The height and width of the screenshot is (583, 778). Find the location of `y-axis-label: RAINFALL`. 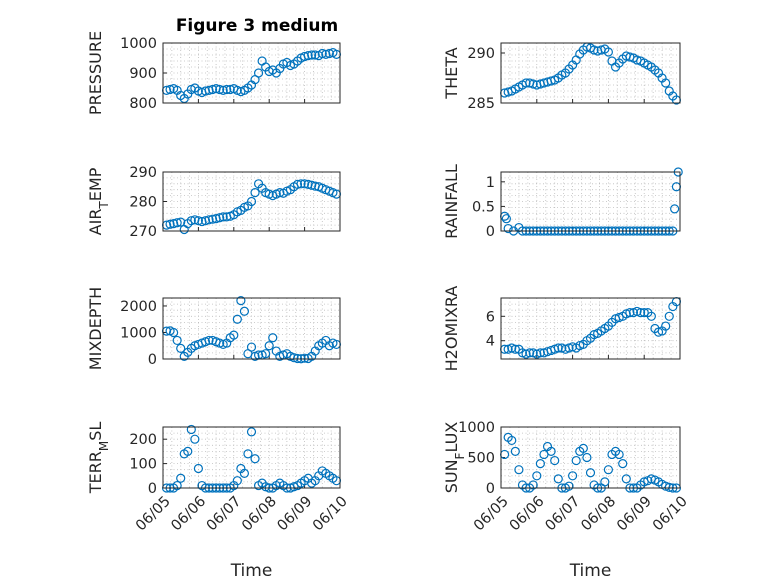

y-axis-label: RAINFALL is located at coordinates (451, 201).